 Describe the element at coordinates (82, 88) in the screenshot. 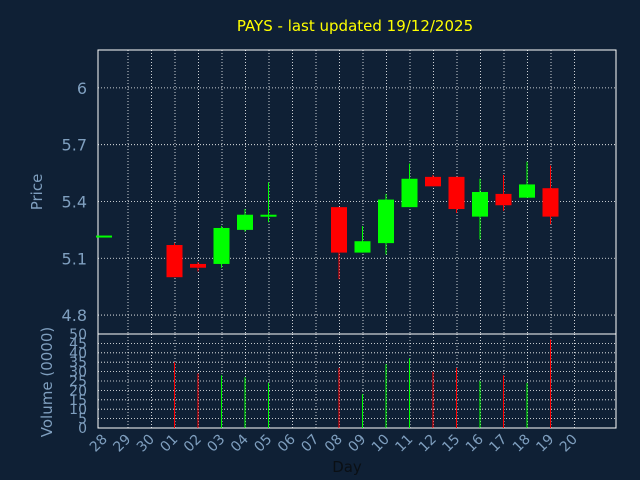

I see `price-tick-label: 6` at that location.